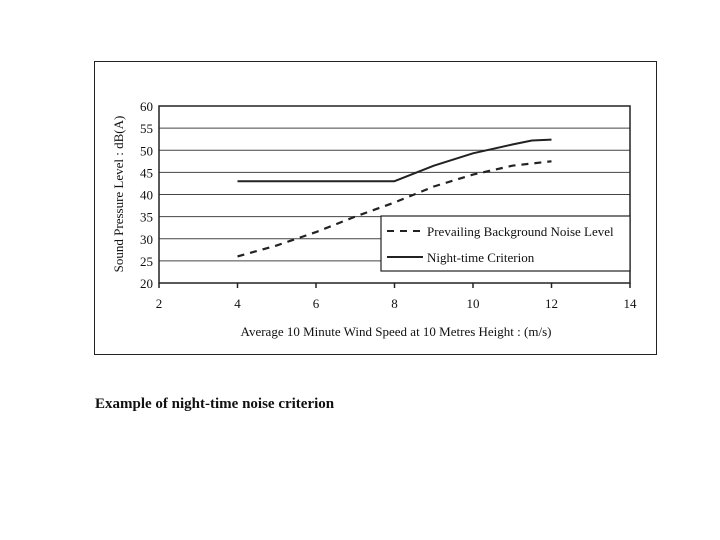 This screenshot has height=540, width=720. I want to click on y-tick-label: 35, so click(146, 217).